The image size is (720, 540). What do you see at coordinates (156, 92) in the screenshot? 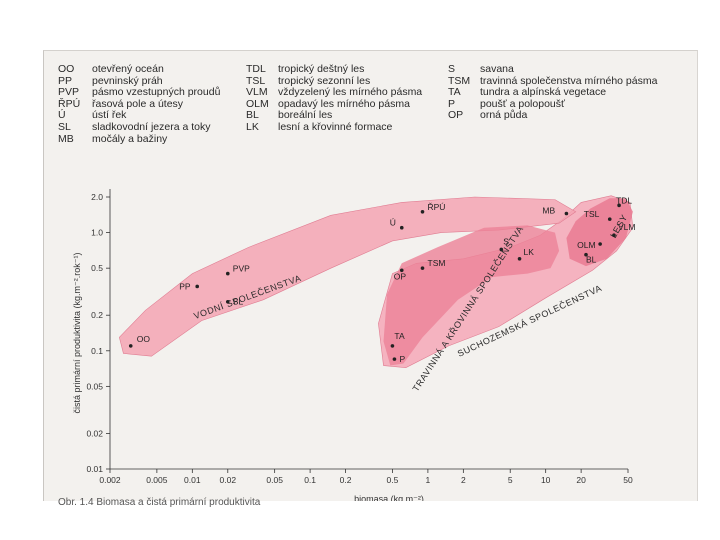
I see `legend-desc: pásmo vzestupných proudů` at bounding box center [156, 92].